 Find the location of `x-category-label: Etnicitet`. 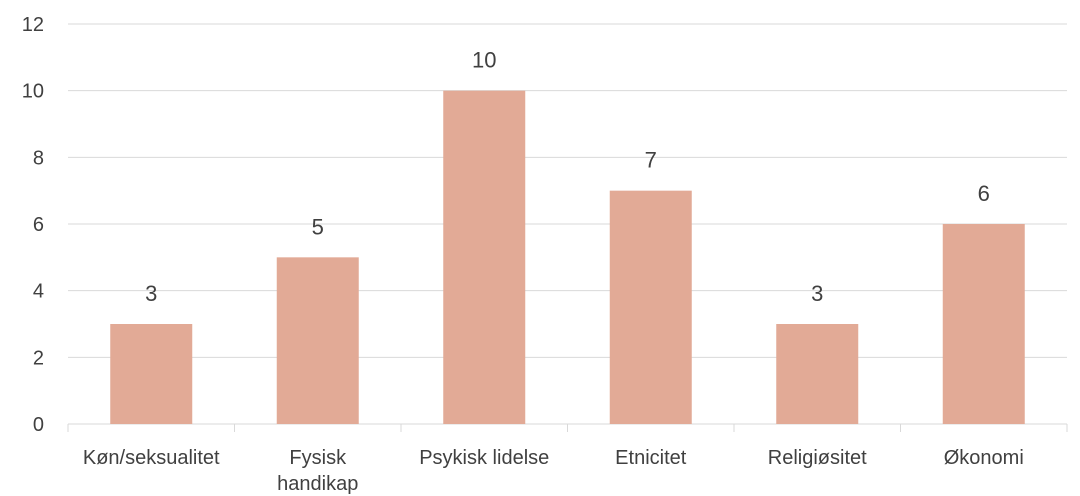

x-category-label: Etnicitet is located at coordinates (651, 458).